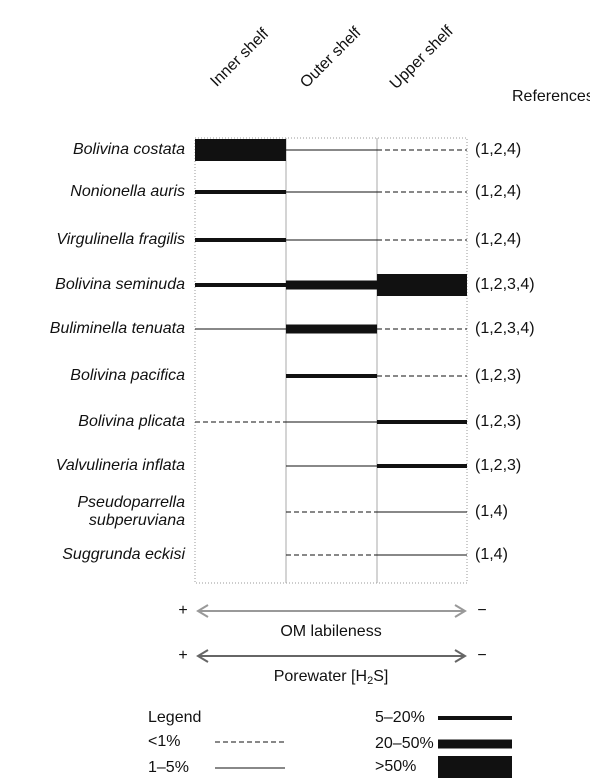  What do you see at coordinates (168, 767) in the screenshot?
I see `legend-label: 1–5%` at bounding box center [168, 767].